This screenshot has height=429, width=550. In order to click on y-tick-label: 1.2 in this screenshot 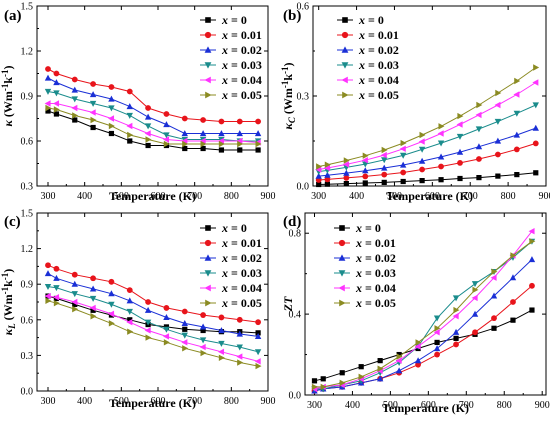, I will do `click(27, 249)`.